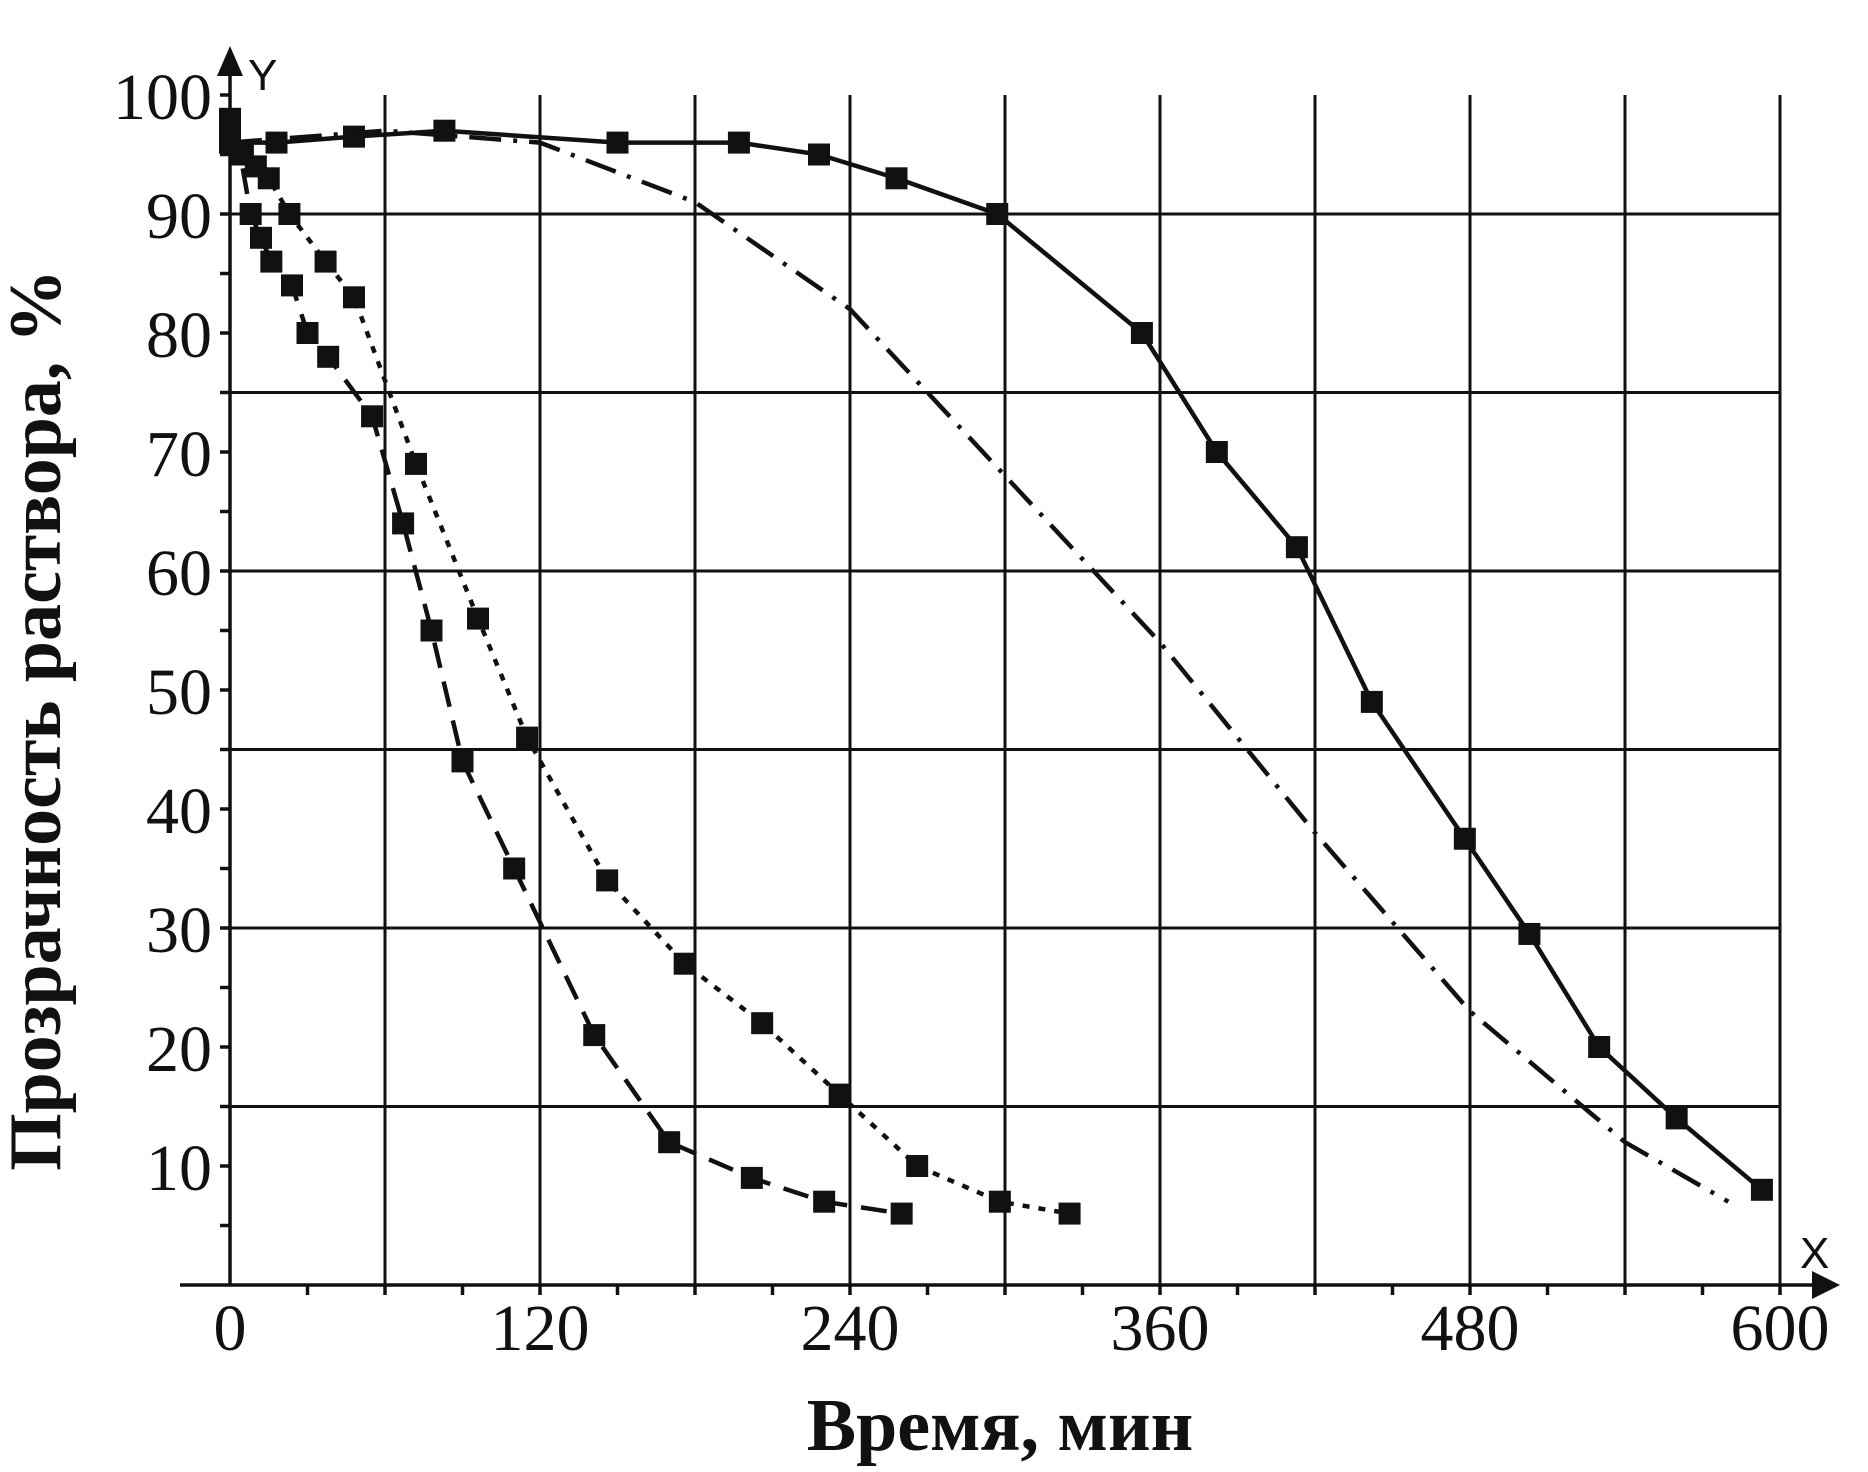 The height and width of the screenshot is (1472, 1868). I want to click on y-tick-label: 20, so click(179, 1049).